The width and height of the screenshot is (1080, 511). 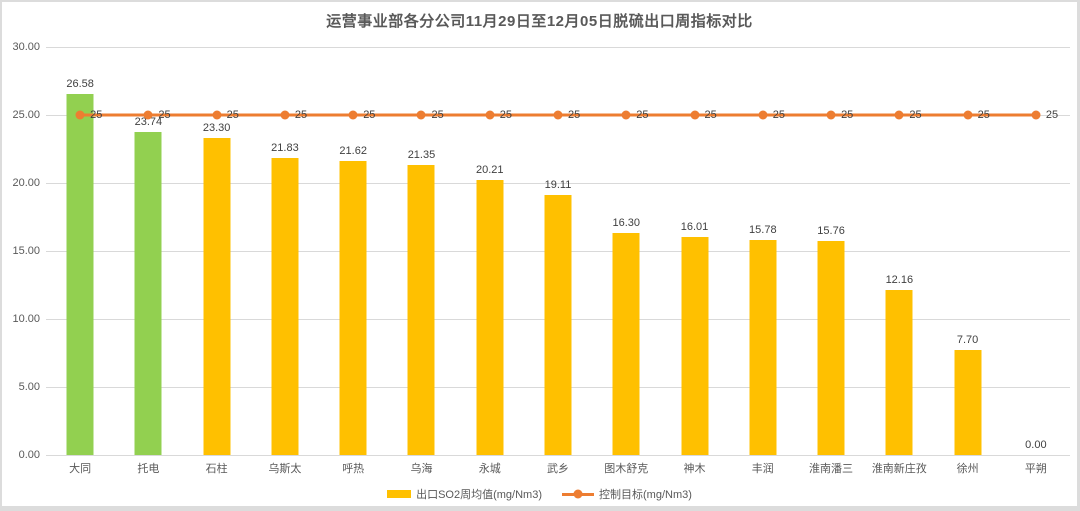 I want to click on x-tick-label: 永城, so click(x=489, y=469).